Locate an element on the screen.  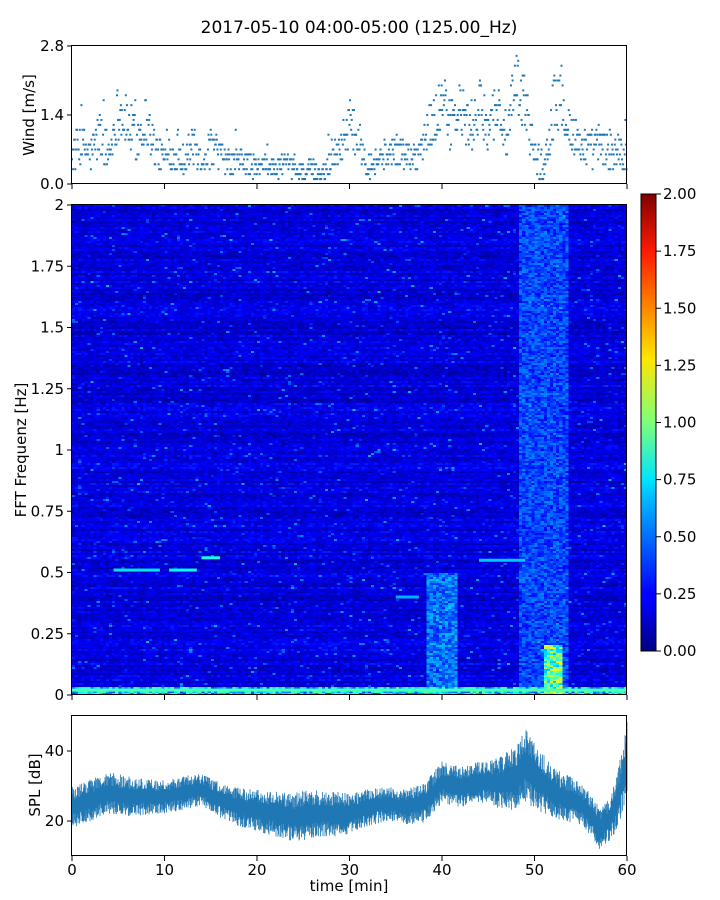
colorbar-tick-label: 1.50 is located at coordinates (679, 308).